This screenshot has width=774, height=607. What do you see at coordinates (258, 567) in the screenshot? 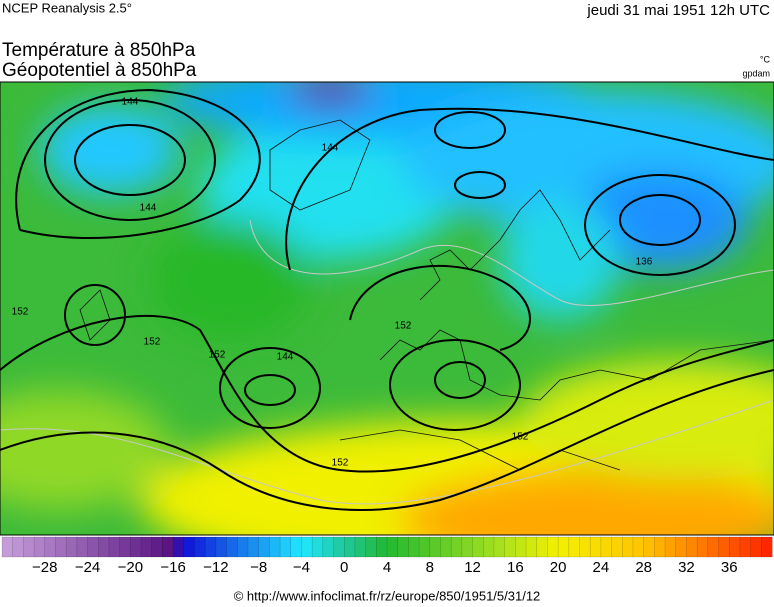
I see `colorbar-tick-label: −8` at bounding box center [258, 567].